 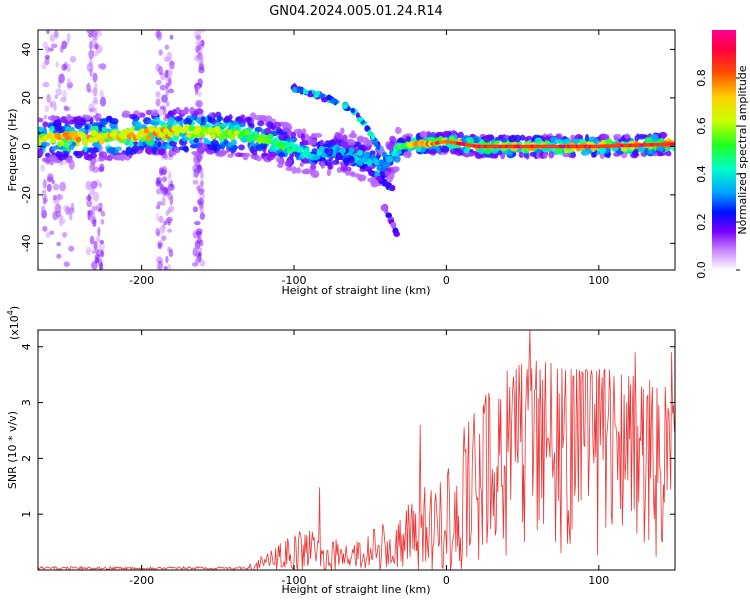 I want to click on y-tick-label: -20, so click(x=26, y=195).